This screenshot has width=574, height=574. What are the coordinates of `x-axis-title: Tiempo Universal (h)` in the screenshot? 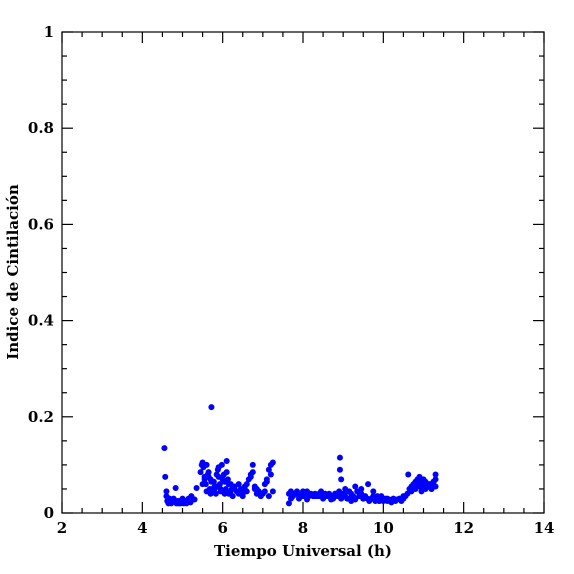 It's located at (303, 551).